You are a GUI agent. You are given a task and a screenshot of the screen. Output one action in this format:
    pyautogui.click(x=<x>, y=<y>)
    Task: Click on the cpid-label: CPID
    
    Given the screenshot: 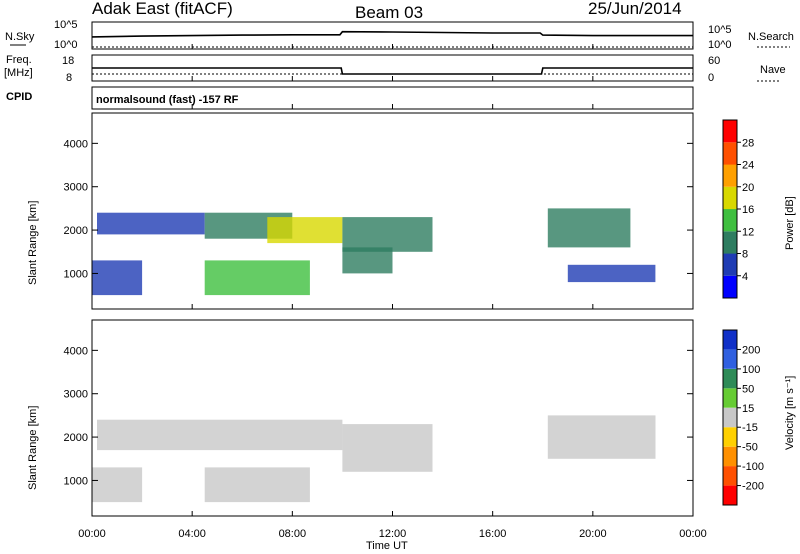 What is the action you would take?
    pyautogui.click(x=19, y=97)
    